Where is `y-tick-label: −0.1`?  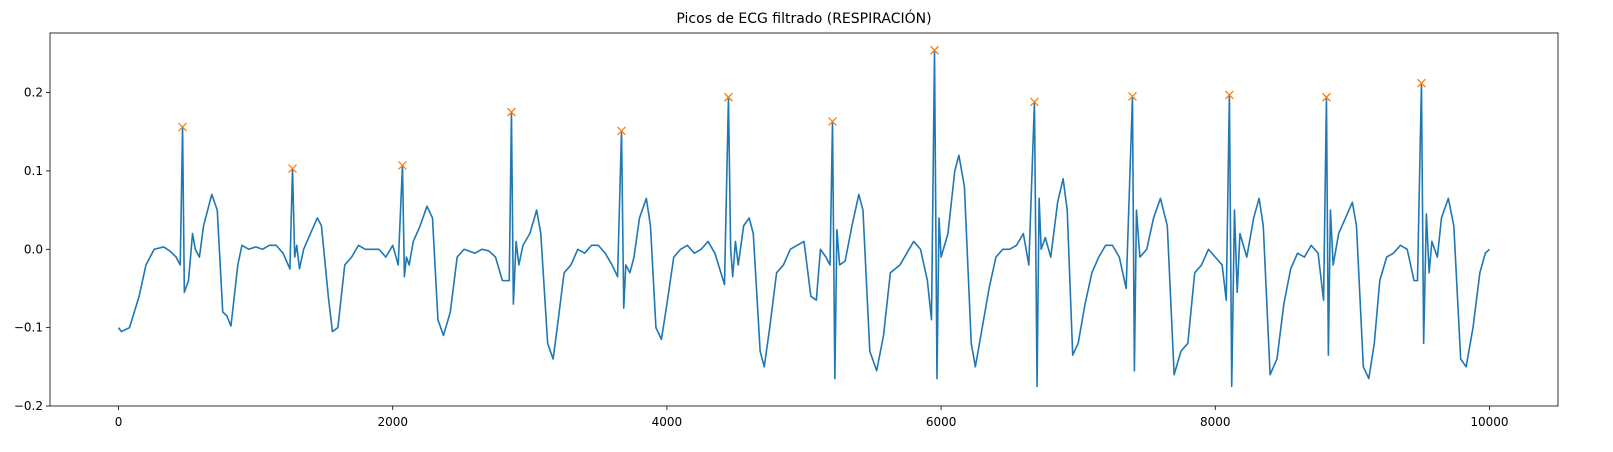 y-tick-label: −0.1 is located at coordinates (28, 328).